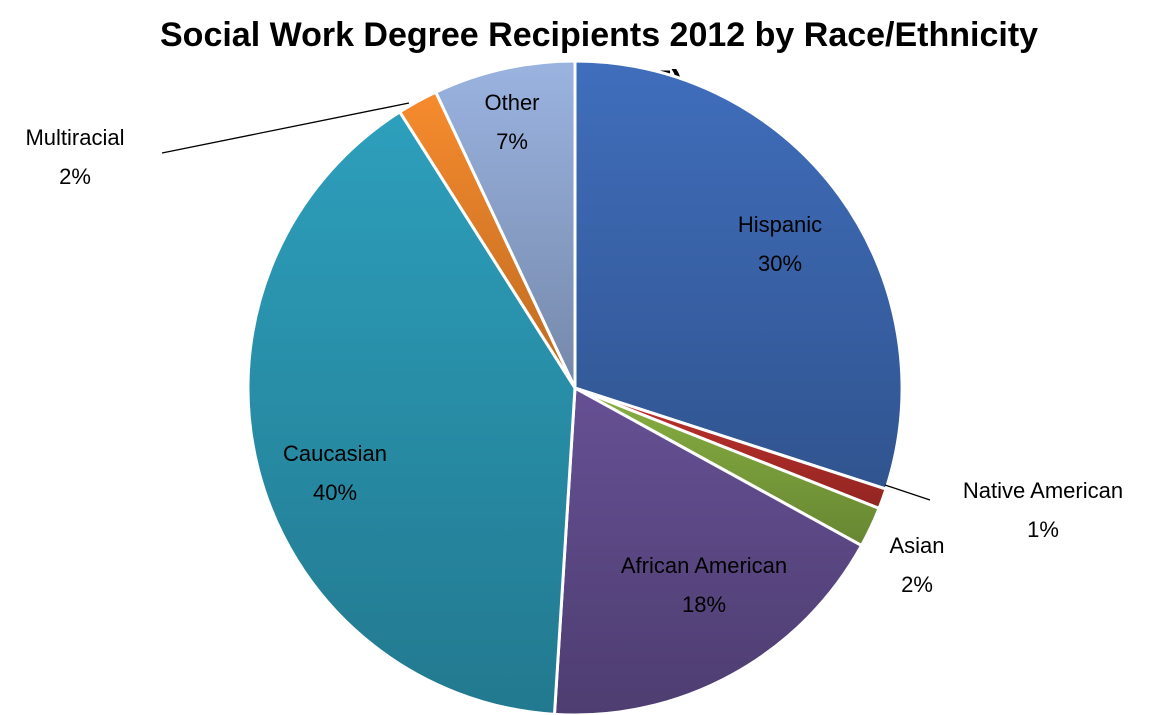 This screenshot has width=1151, height=715. What do you see at coordinates (780, 263) in the screenshot?
I see `slice-percent-hispanic: 30%` at bounding box center [780, 263].